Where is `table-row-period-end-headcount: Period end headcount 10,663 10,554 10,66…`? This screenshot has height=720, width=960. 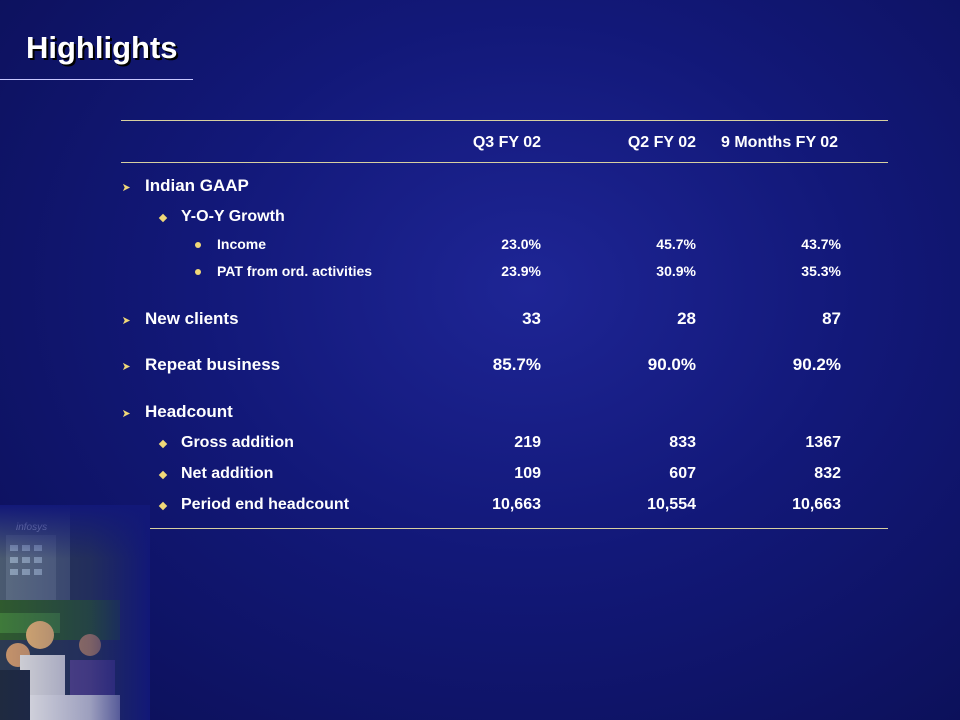
table-row-period-end-headcount: Period end headcount 10,663 10,554 10,66… is located at coordinates (480, 506).